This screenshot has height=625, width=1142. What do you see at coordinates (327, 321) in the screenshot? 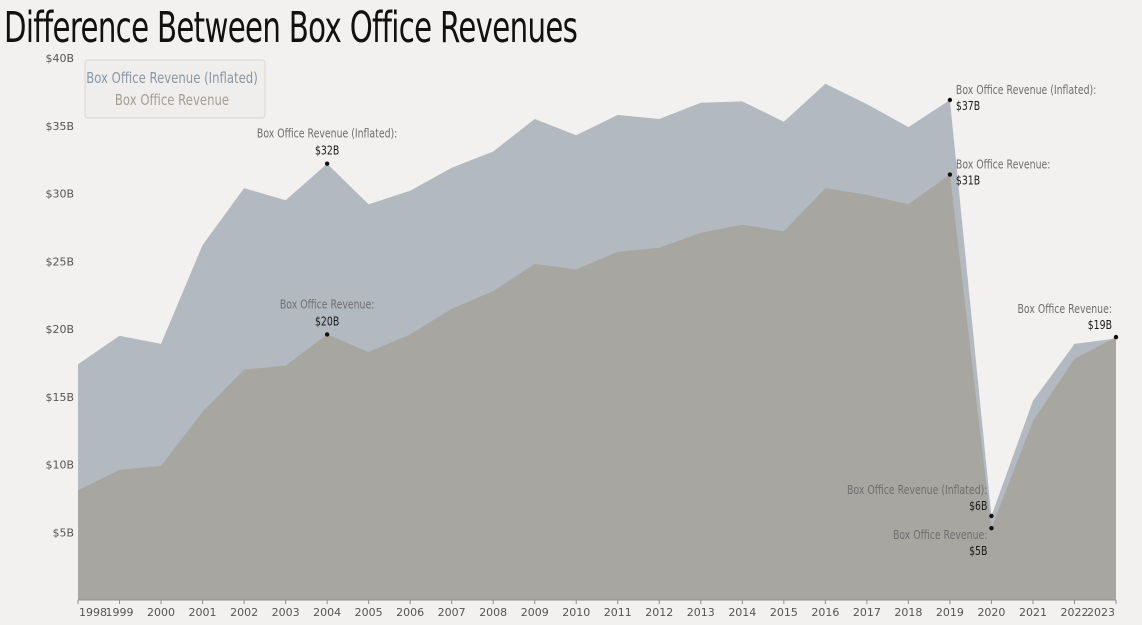
I see `annotation-value: $20B` at bounding box center [327, 321].